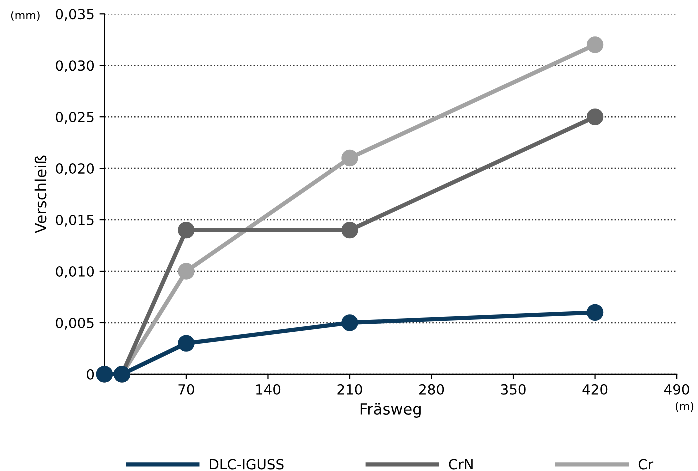  I want to click on x-axis-title: Fräsweg, so click(390, 410).